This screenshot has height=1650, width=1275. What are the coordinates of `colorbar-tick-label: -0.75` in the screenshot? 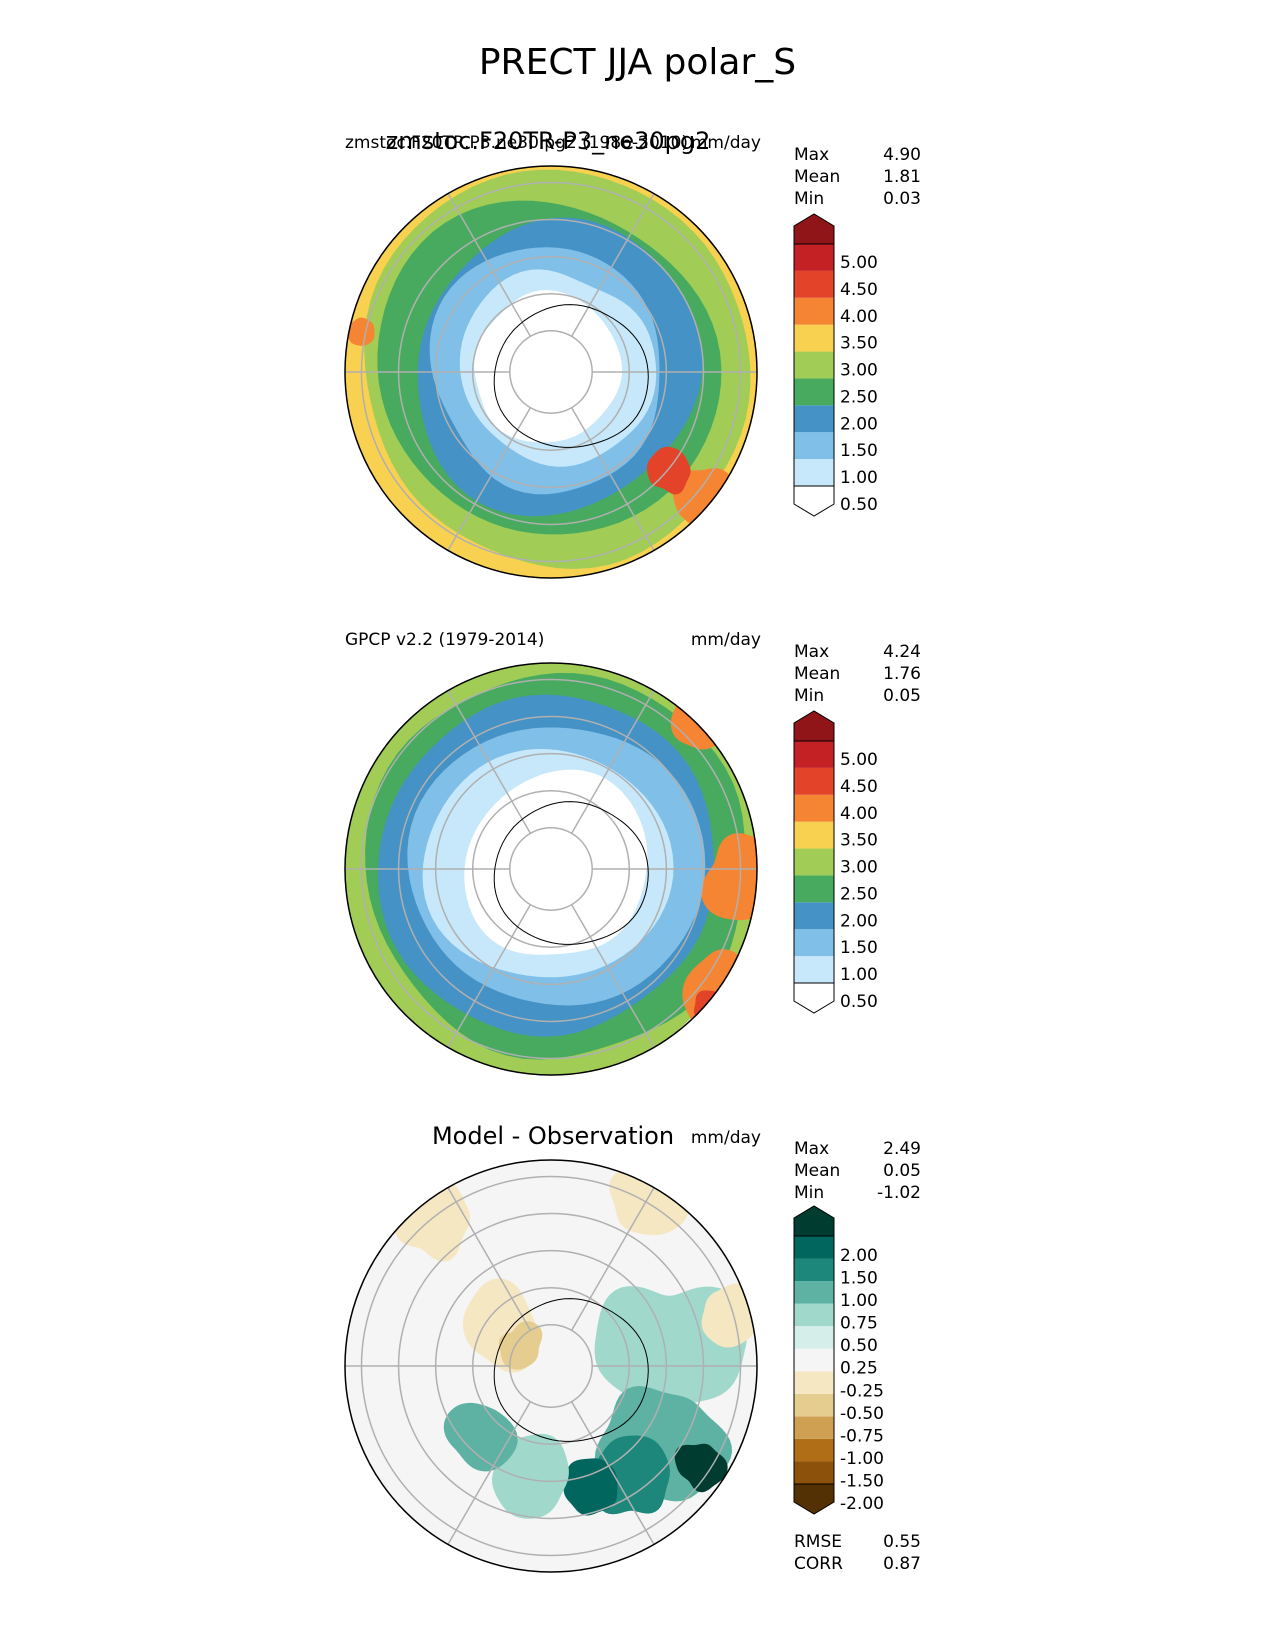 It's located at (862, 1436).